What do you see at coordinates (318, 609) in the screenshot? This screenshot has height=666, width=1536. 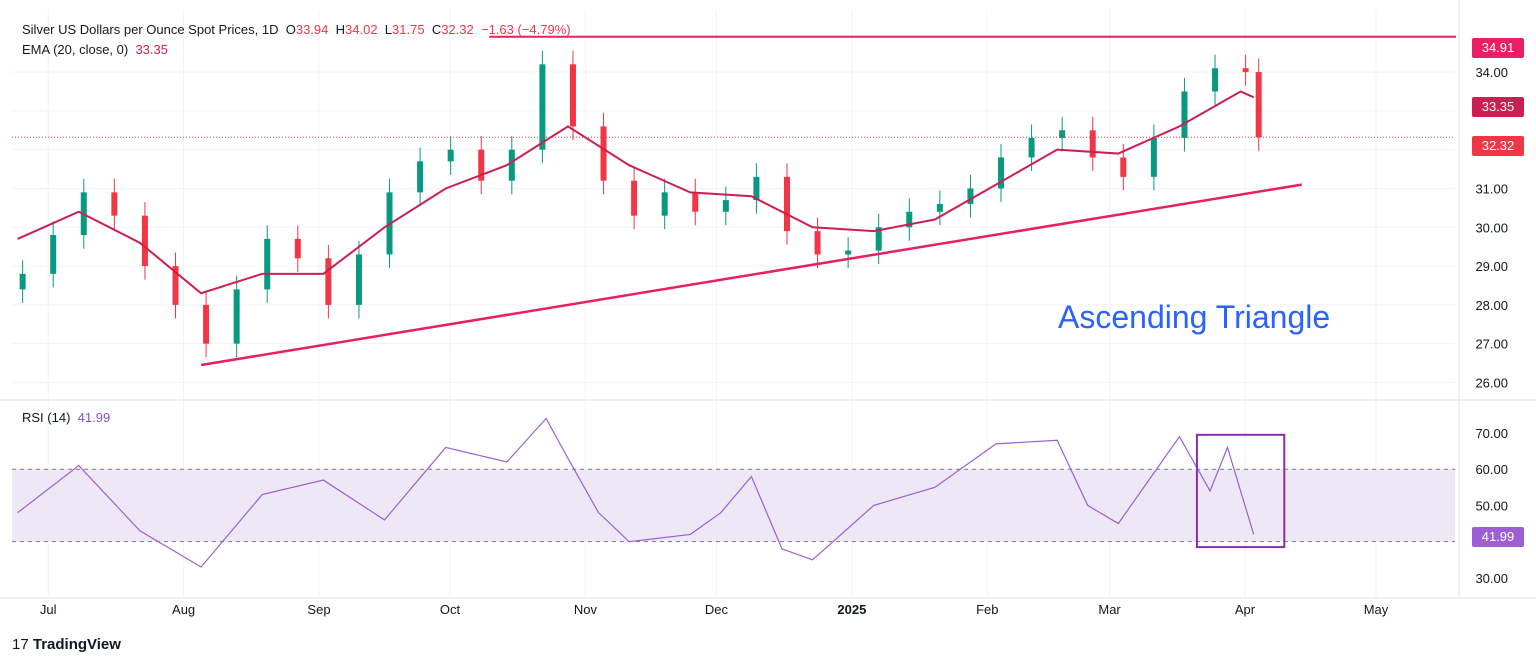 I see `time-tick-label: Sep` at bounding box center [318, 609].